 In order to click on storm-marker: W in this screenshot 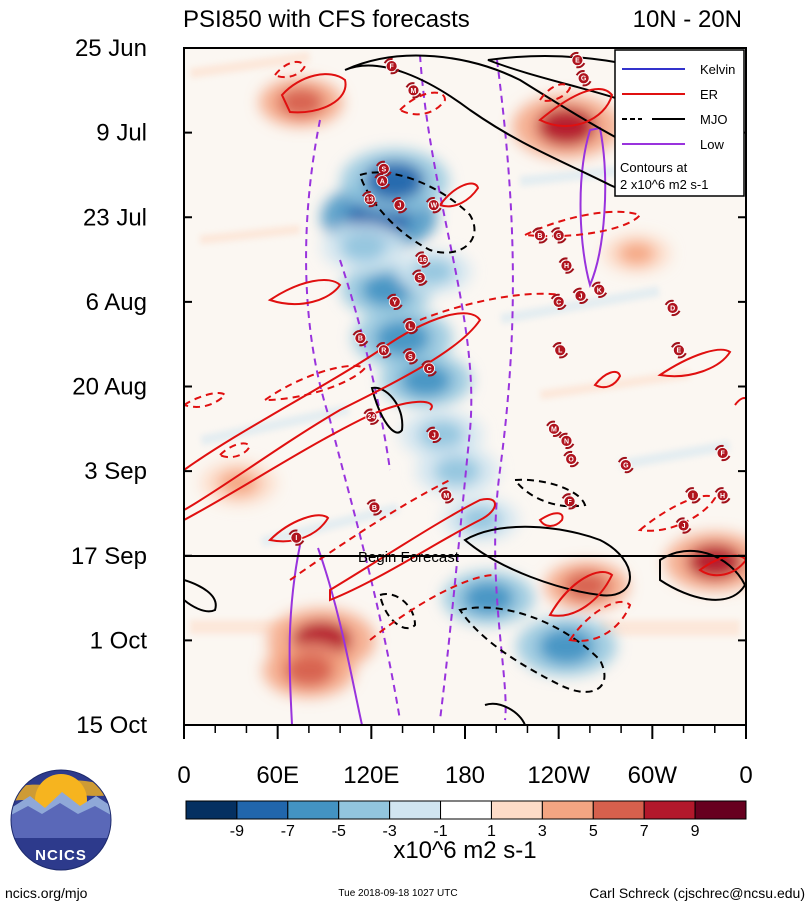, I will do `click(433, 205)`.